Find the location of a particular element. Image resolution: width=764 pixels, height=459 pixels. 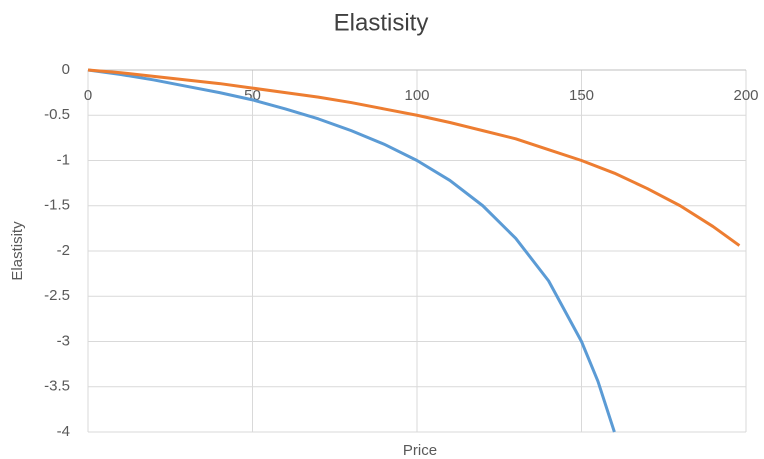

y-tick-label: -1 is located at coordinates (63, 159).